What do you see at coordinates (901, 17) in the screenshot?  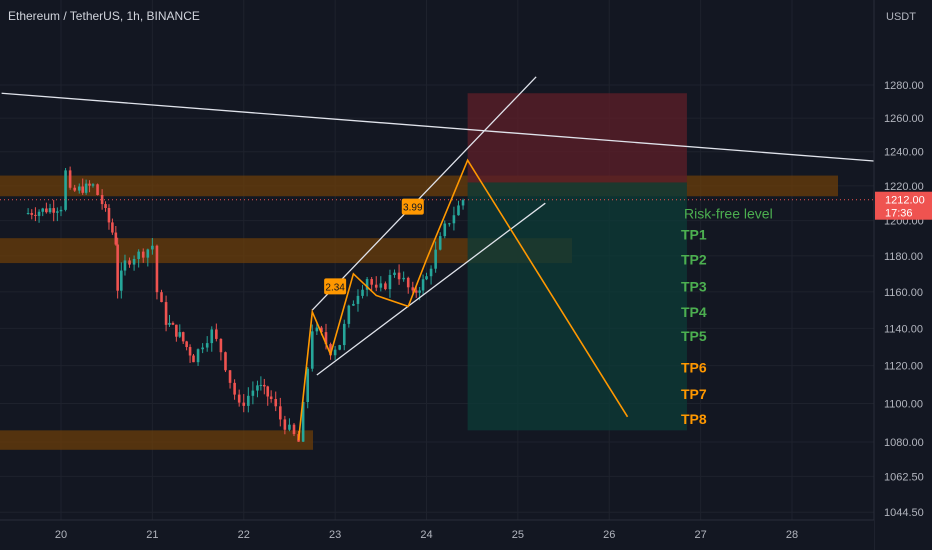 I see `price-unit-label: USDT` at bounding box center [901, 17].